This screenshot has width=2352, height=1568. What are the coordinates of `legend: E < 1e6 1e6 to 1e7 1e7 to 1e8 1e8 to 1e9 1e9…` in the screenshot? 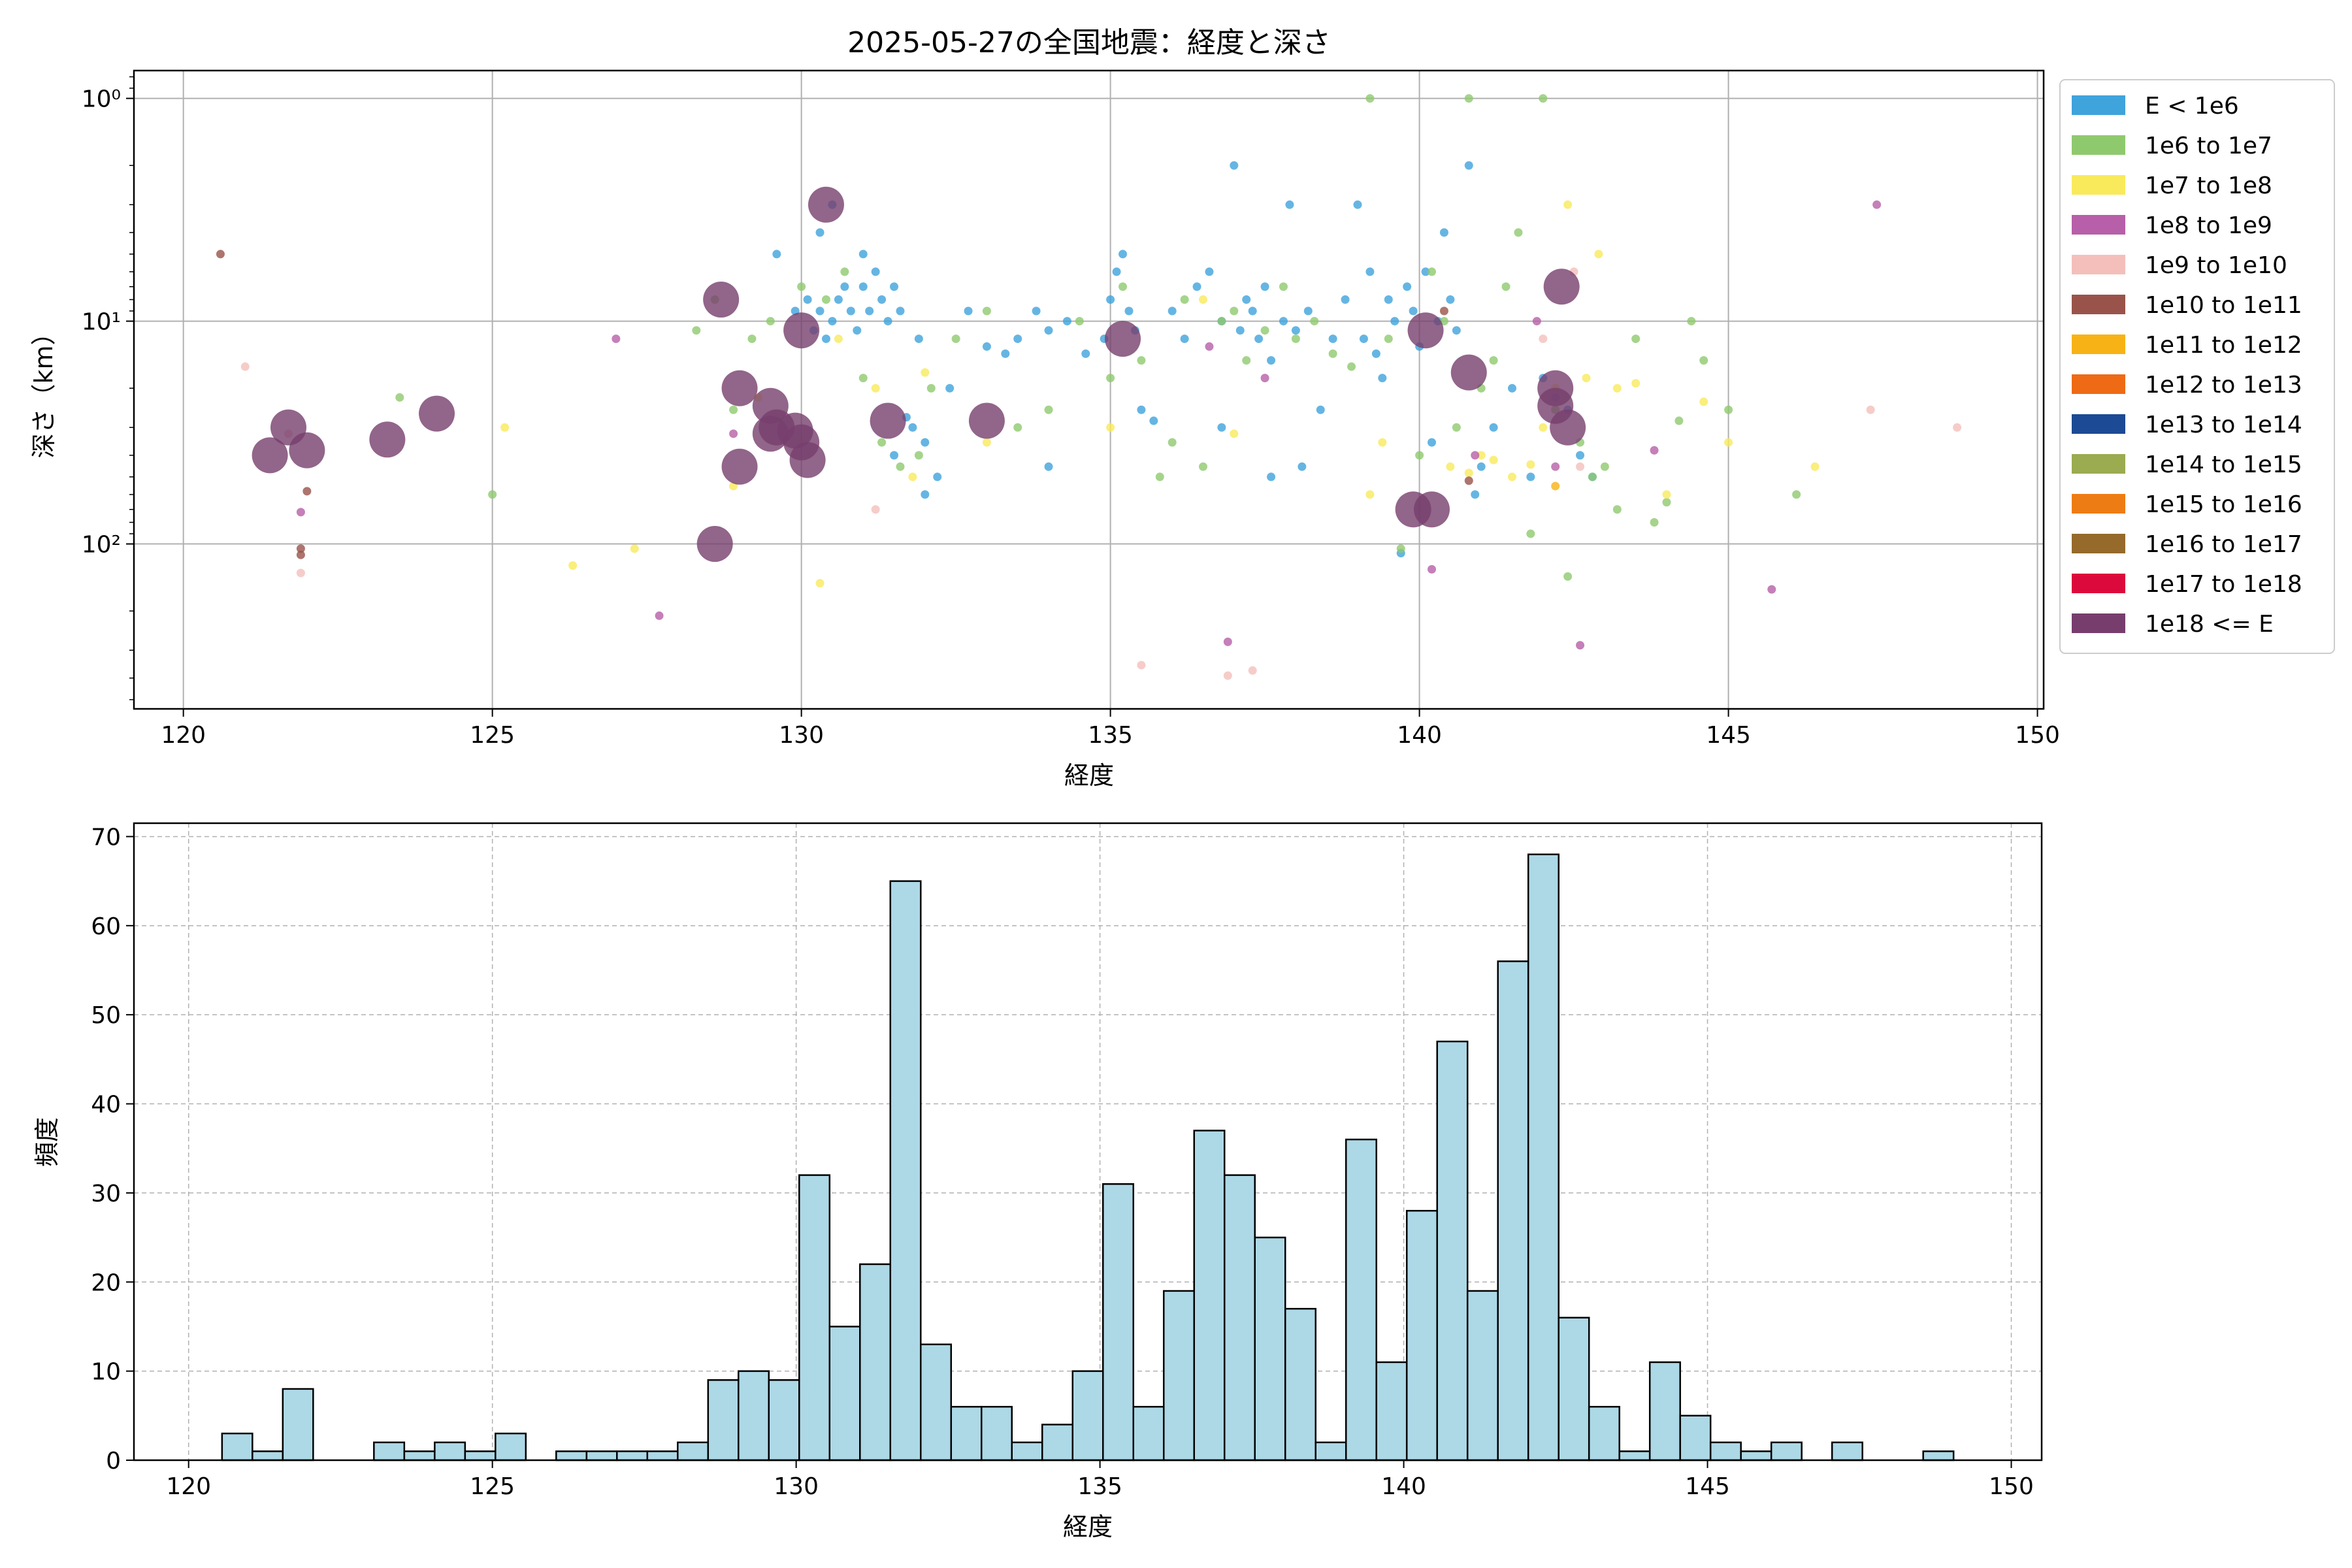 It's located at (2197, 366).